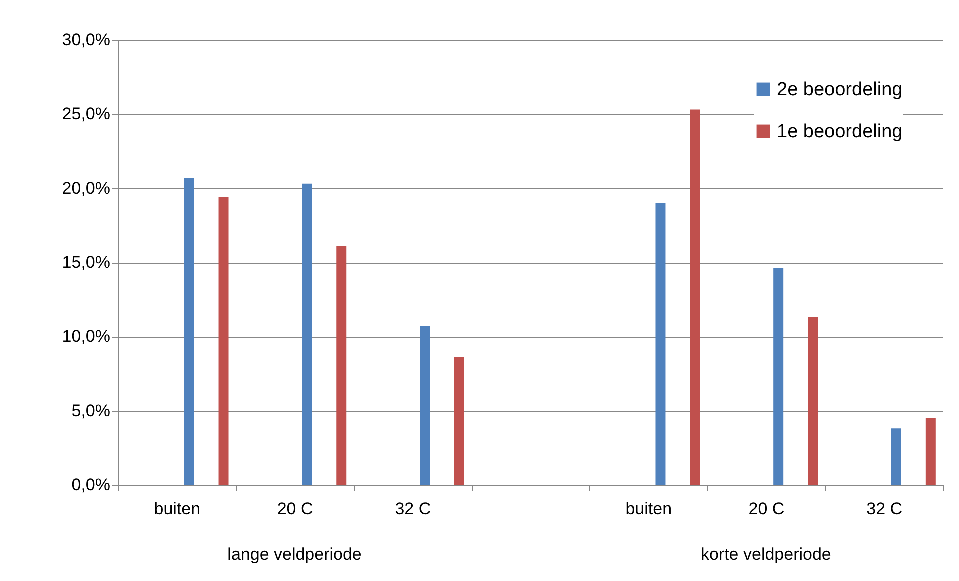 The width and height of the screenshot is (959, 581). Describe the element at coordinates (766, 555) in the screenshot. I see `text: korte veldperiode` at that location.